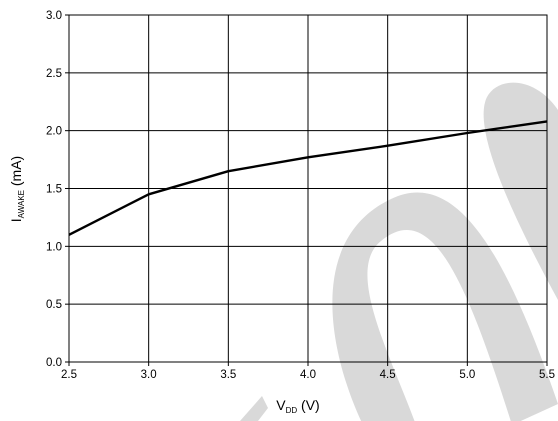 The image size is (558, 421). I want to click on watermark-s-upper, so click(520, 191).